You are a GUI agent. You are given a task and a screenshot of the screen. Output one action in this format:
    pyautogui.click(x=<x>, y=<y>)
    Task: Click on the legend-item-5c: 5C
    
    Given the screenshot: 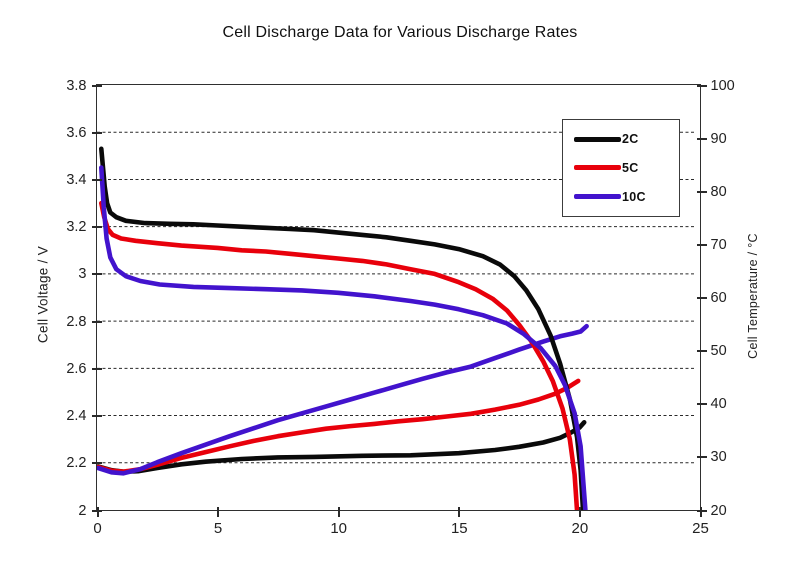 What is the action you would take?
    pyautogui.click(x=621, y=168)
    